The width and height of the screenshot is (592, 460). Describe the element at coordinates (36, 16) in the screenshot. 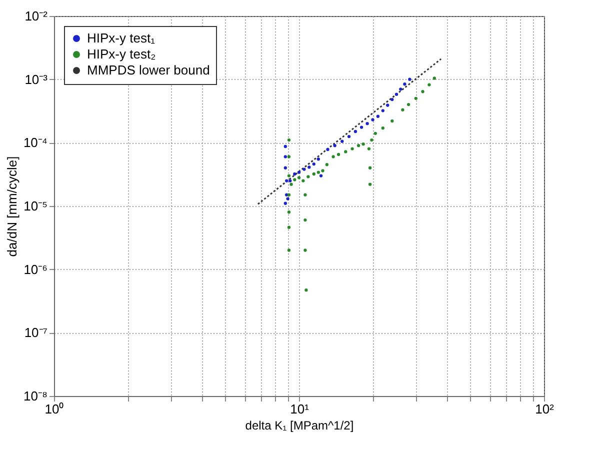

I see `y-tick-label: 10⁻²` at that location.